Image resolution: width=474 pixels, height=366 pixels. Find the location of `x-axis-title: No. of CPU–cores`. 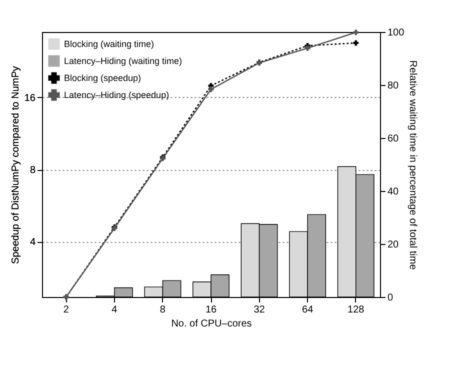

x-axis-title: No. of CPU–cores is located at coordinates (211, 324).